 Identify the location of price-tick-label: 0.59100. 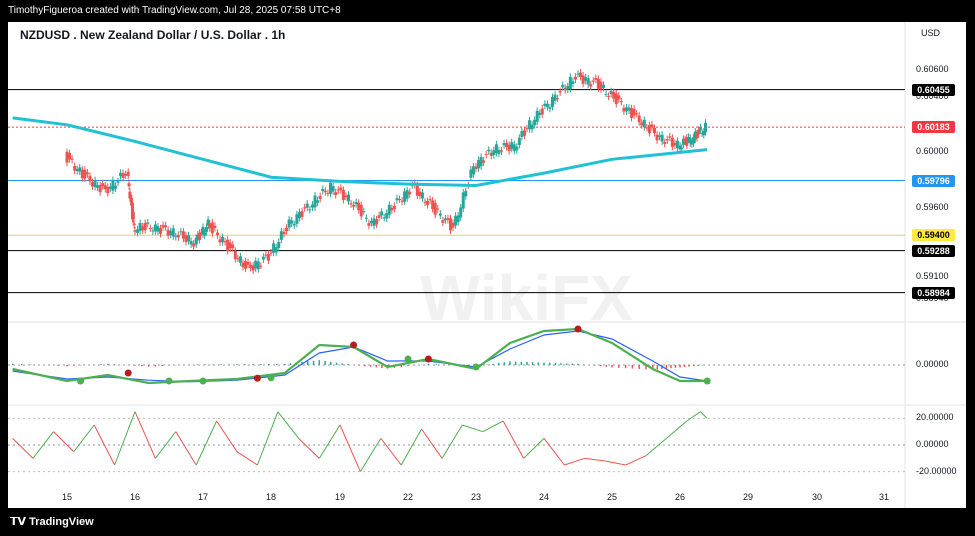
(932, 275).